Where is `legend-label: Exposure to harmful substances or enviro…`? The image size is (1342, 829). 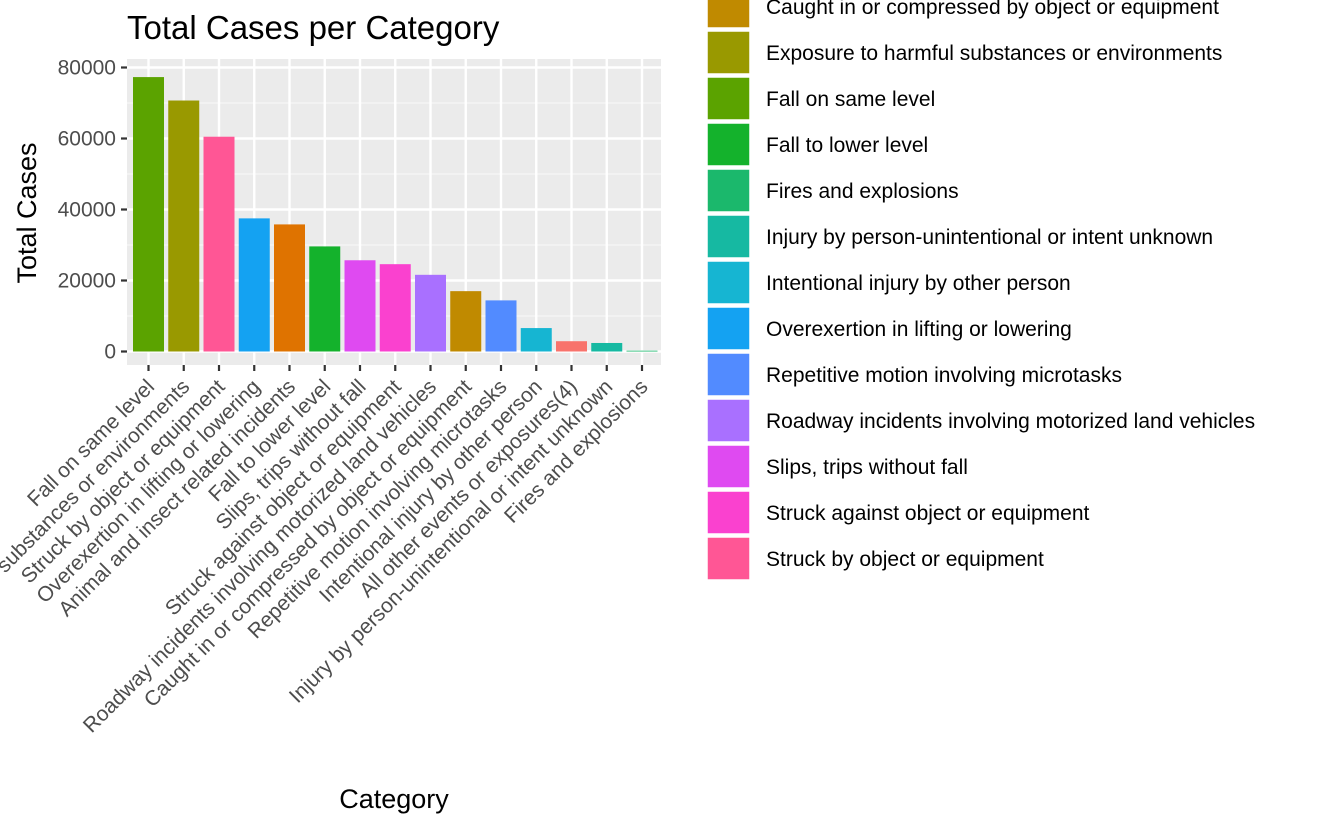 legend-label: Exposure to harmful substances or enviro… is located at coordinates (994, 53).